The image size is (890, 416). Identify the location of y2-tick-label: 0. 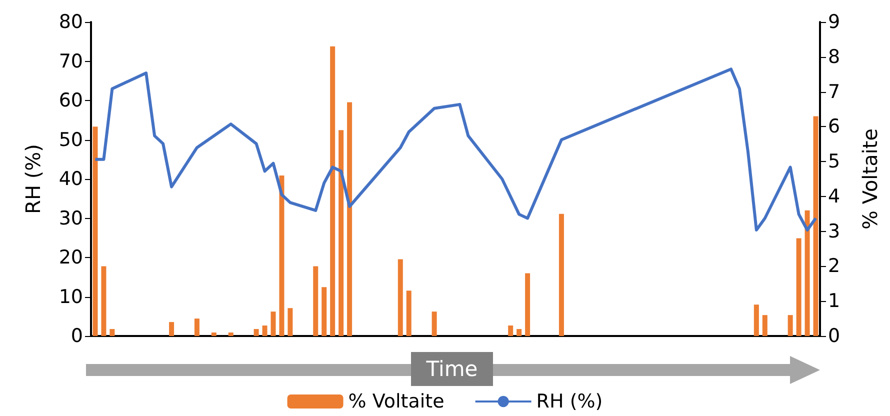
(834, 336).